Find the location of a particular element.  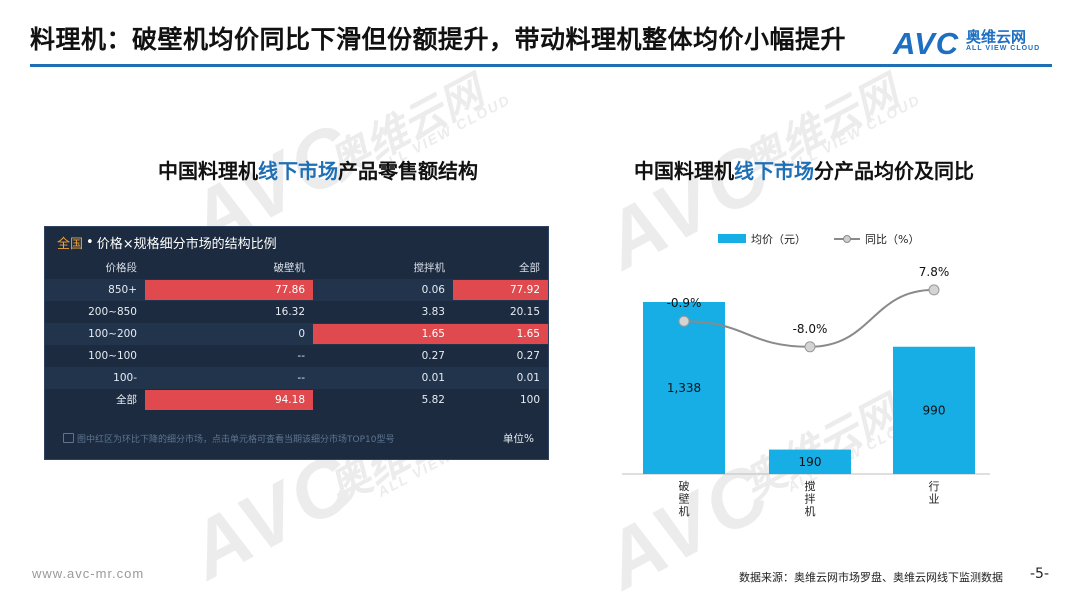

legend-label: 同比（%） is located at coordinates (892, 239).